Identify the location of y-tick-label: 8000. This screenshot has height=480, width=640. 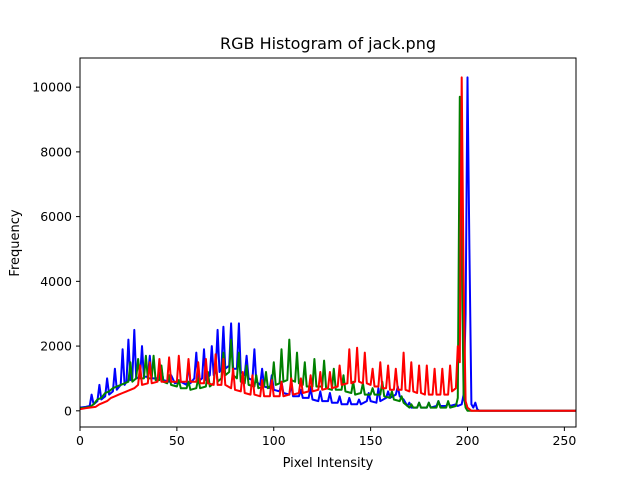
(56, 151).